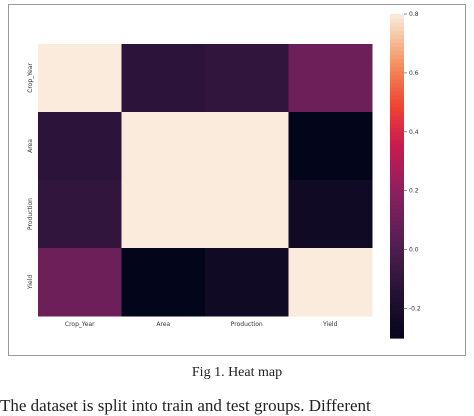 This screenshot has width=474, height=416. What do you see at coordinates (415, 162) in the screenshot?
I see `colorbar-tick-labels: 0.8 0.6 0.4 0.2 0.0 -0.2` at bounding box center [415, 162].